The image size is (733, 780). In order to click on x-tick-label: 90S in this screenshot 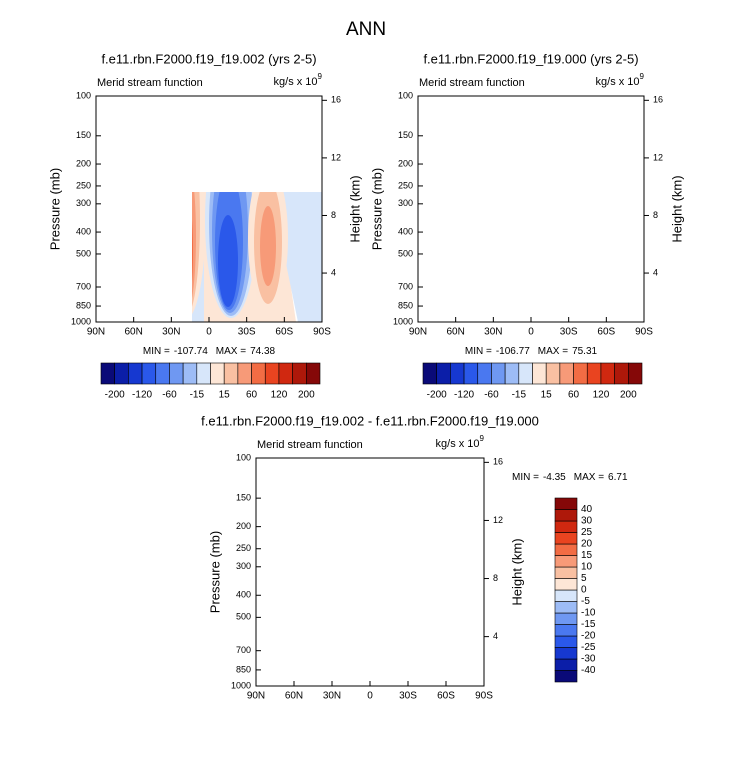, I will do `click(322, 332)`.